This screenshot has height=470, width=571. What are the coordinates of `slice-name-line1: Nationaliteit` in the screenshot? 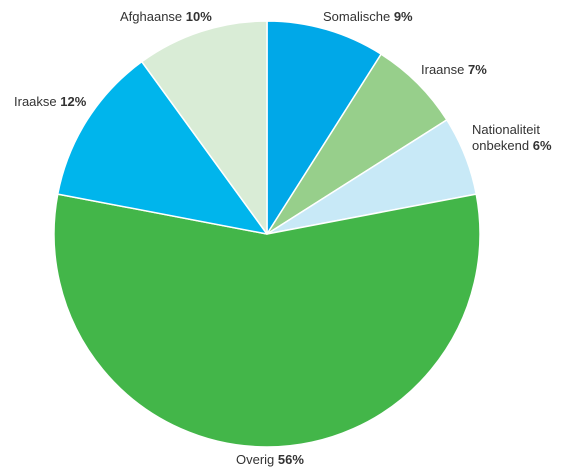 It's located at (506, 129).